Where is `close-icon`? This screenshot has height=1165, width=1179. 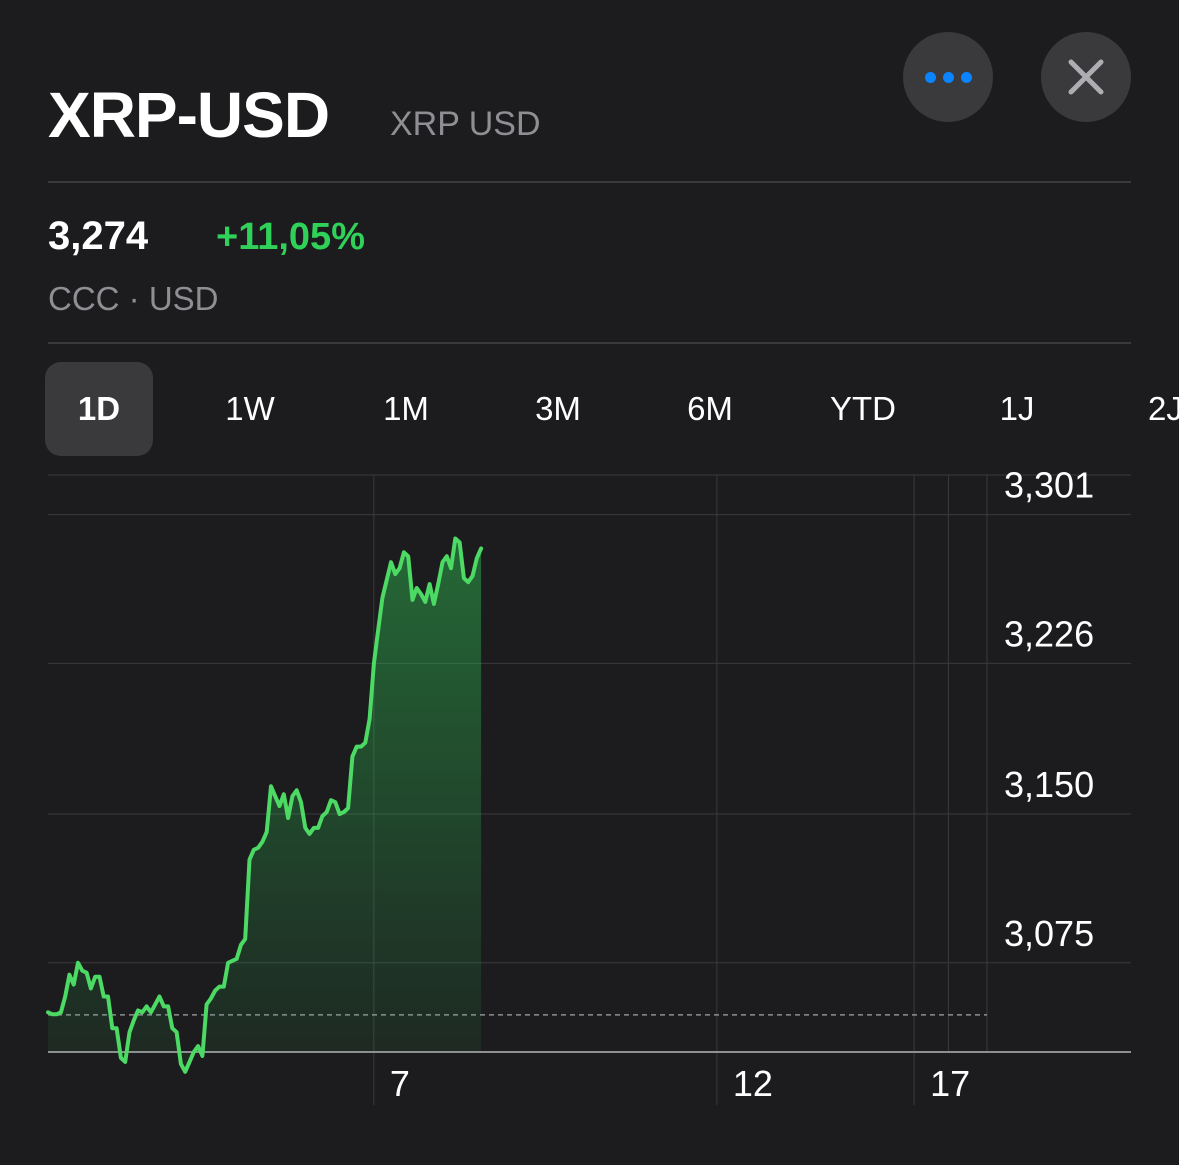
close-icon is located at coordinates (1086, 77).